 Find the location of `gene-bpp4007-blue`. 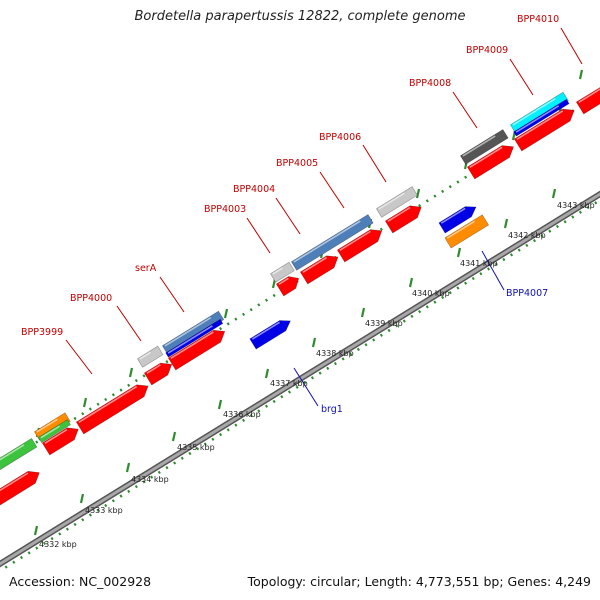

gene-bpp4007-blue is located at coordinates (457, 220).